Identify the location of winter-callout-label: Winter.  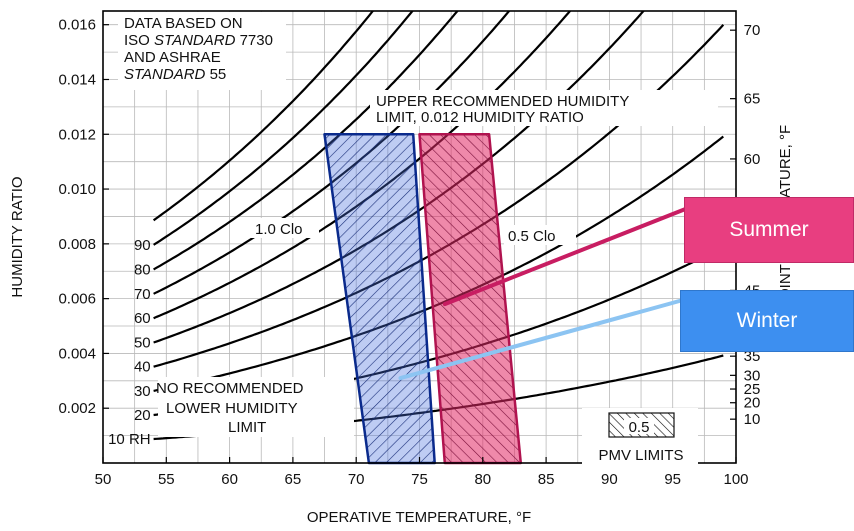
(767, 320).